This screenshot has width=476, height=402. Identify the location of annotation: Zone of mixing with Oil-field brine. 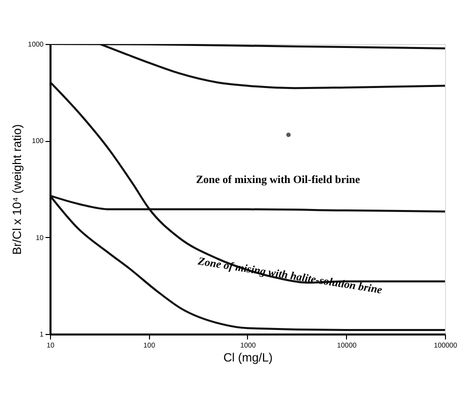
(278, 180).